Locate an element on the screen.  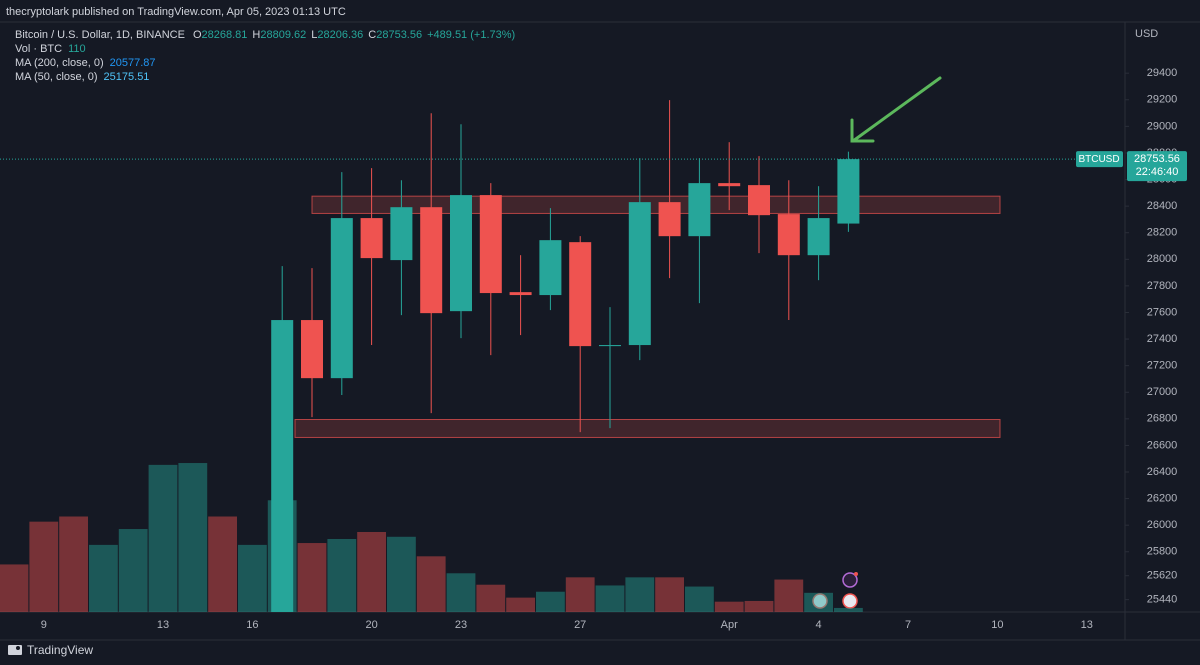
y-tick-label: 29400 is located at coordinates (1162, 73).